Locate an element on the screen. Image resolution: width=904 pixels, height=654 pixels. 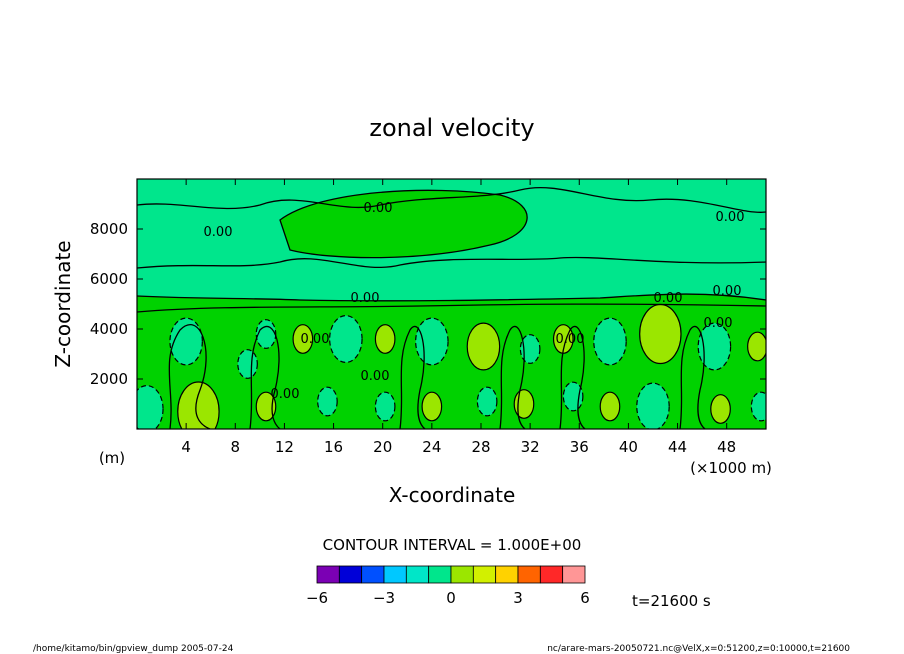
y-axis-label: Z-coordinate is located at coordinates (63, 303).